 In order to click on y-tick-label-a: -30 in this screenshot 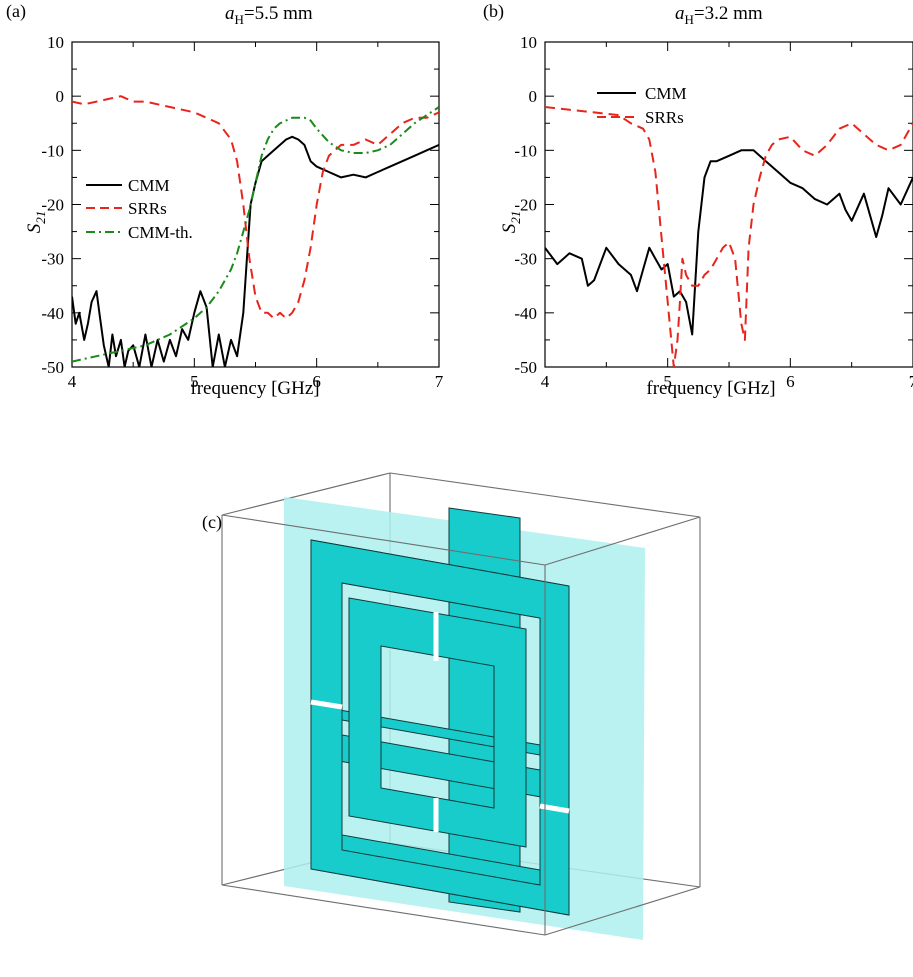, I will do `click(52, 259)`.